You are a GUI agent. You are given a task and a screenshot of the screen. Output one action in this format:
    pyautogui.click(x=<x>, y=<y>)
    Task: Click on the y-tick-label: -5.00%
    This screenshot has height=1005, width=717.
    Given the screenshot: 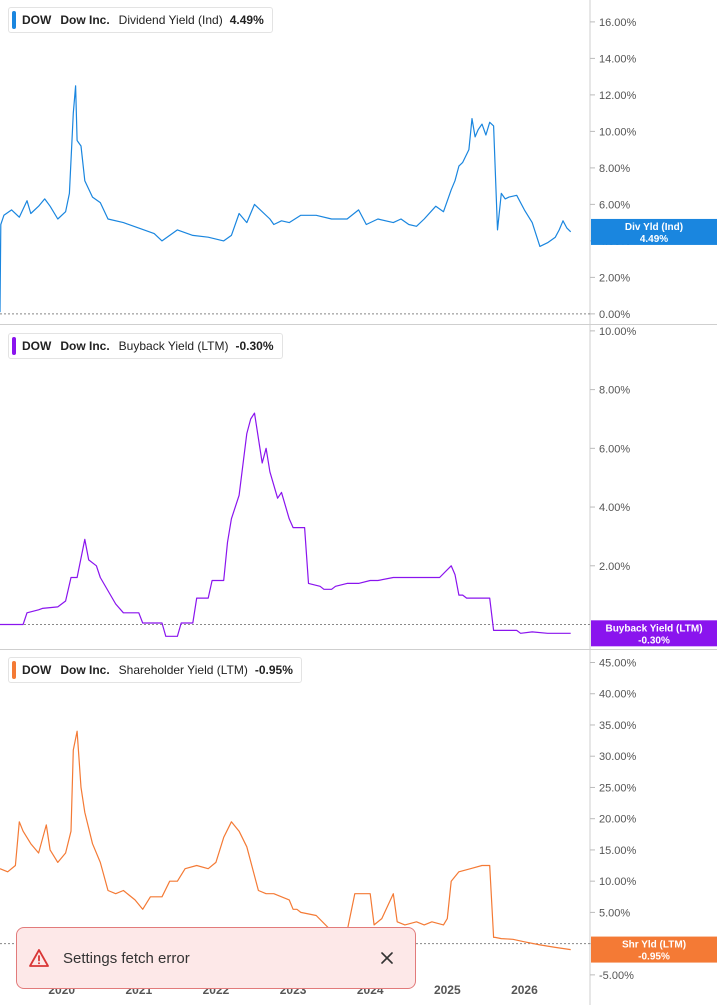 What is the action you would take?
    pyautogui.click(x=616, y=976)
    